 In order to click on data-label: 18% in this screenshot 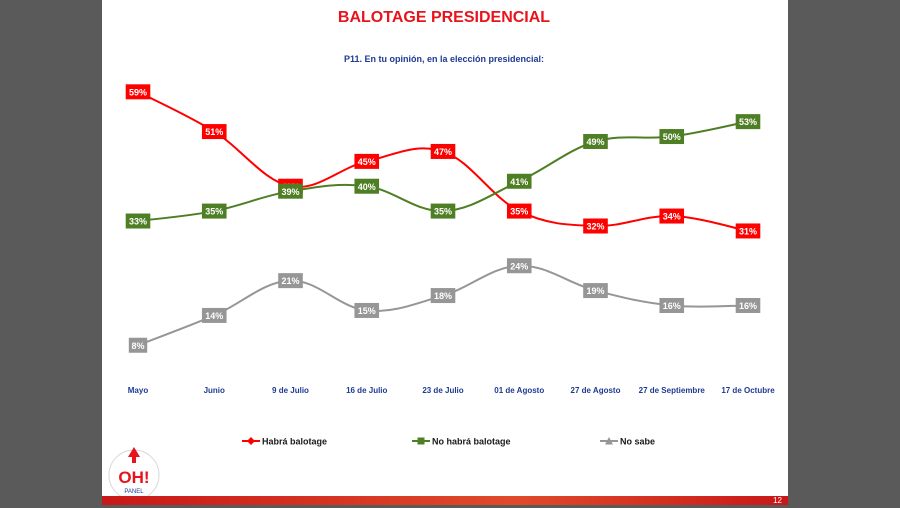, I will do `click(443, 296)`.